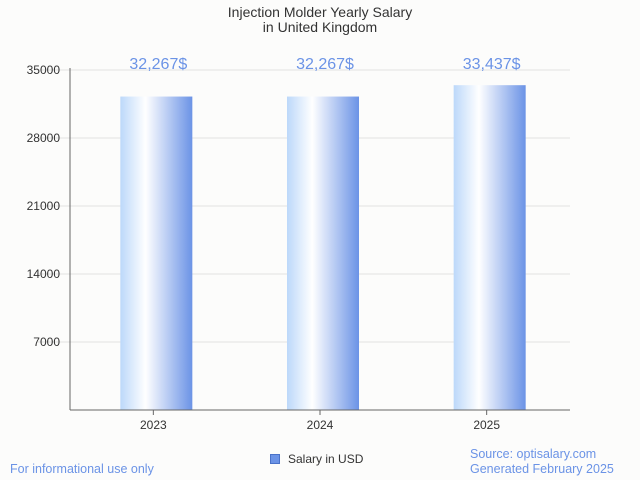 Image resolution: width=640 pixels, height=480 pixels. I want to click on y-tick-label: 35000, so click(44, 70).